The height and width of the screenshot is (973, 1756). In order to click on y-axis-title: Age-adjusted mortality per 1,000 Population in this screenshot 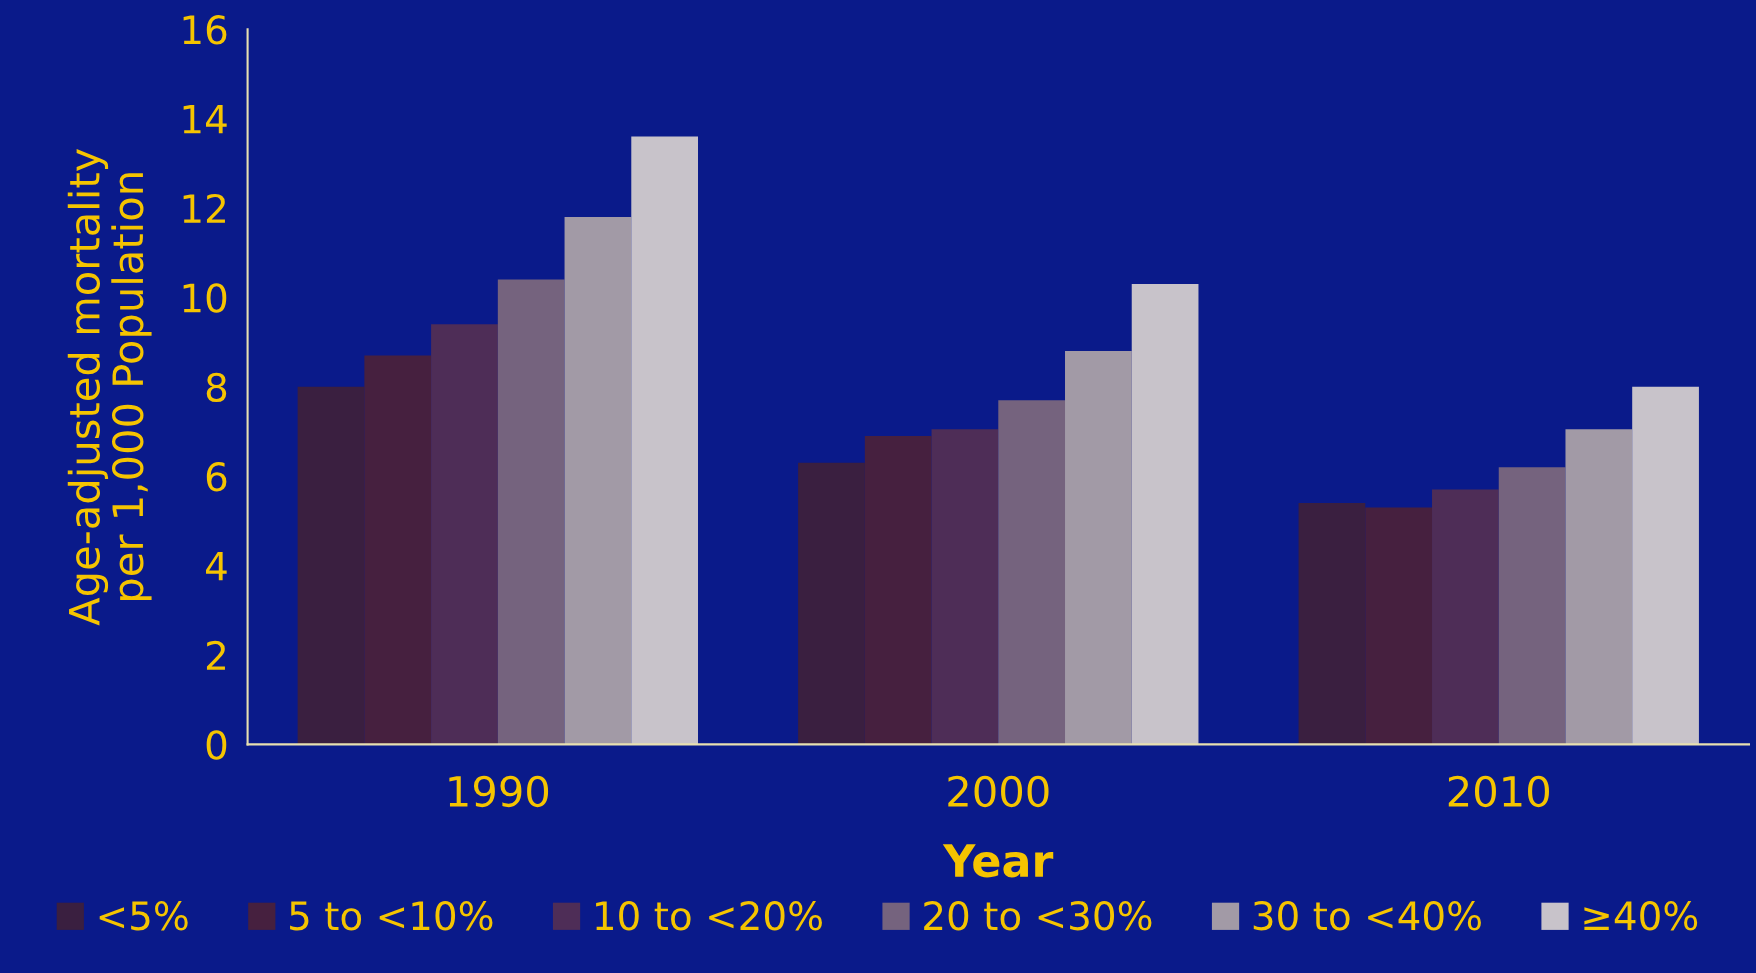, I will do `click(109, 387)`.